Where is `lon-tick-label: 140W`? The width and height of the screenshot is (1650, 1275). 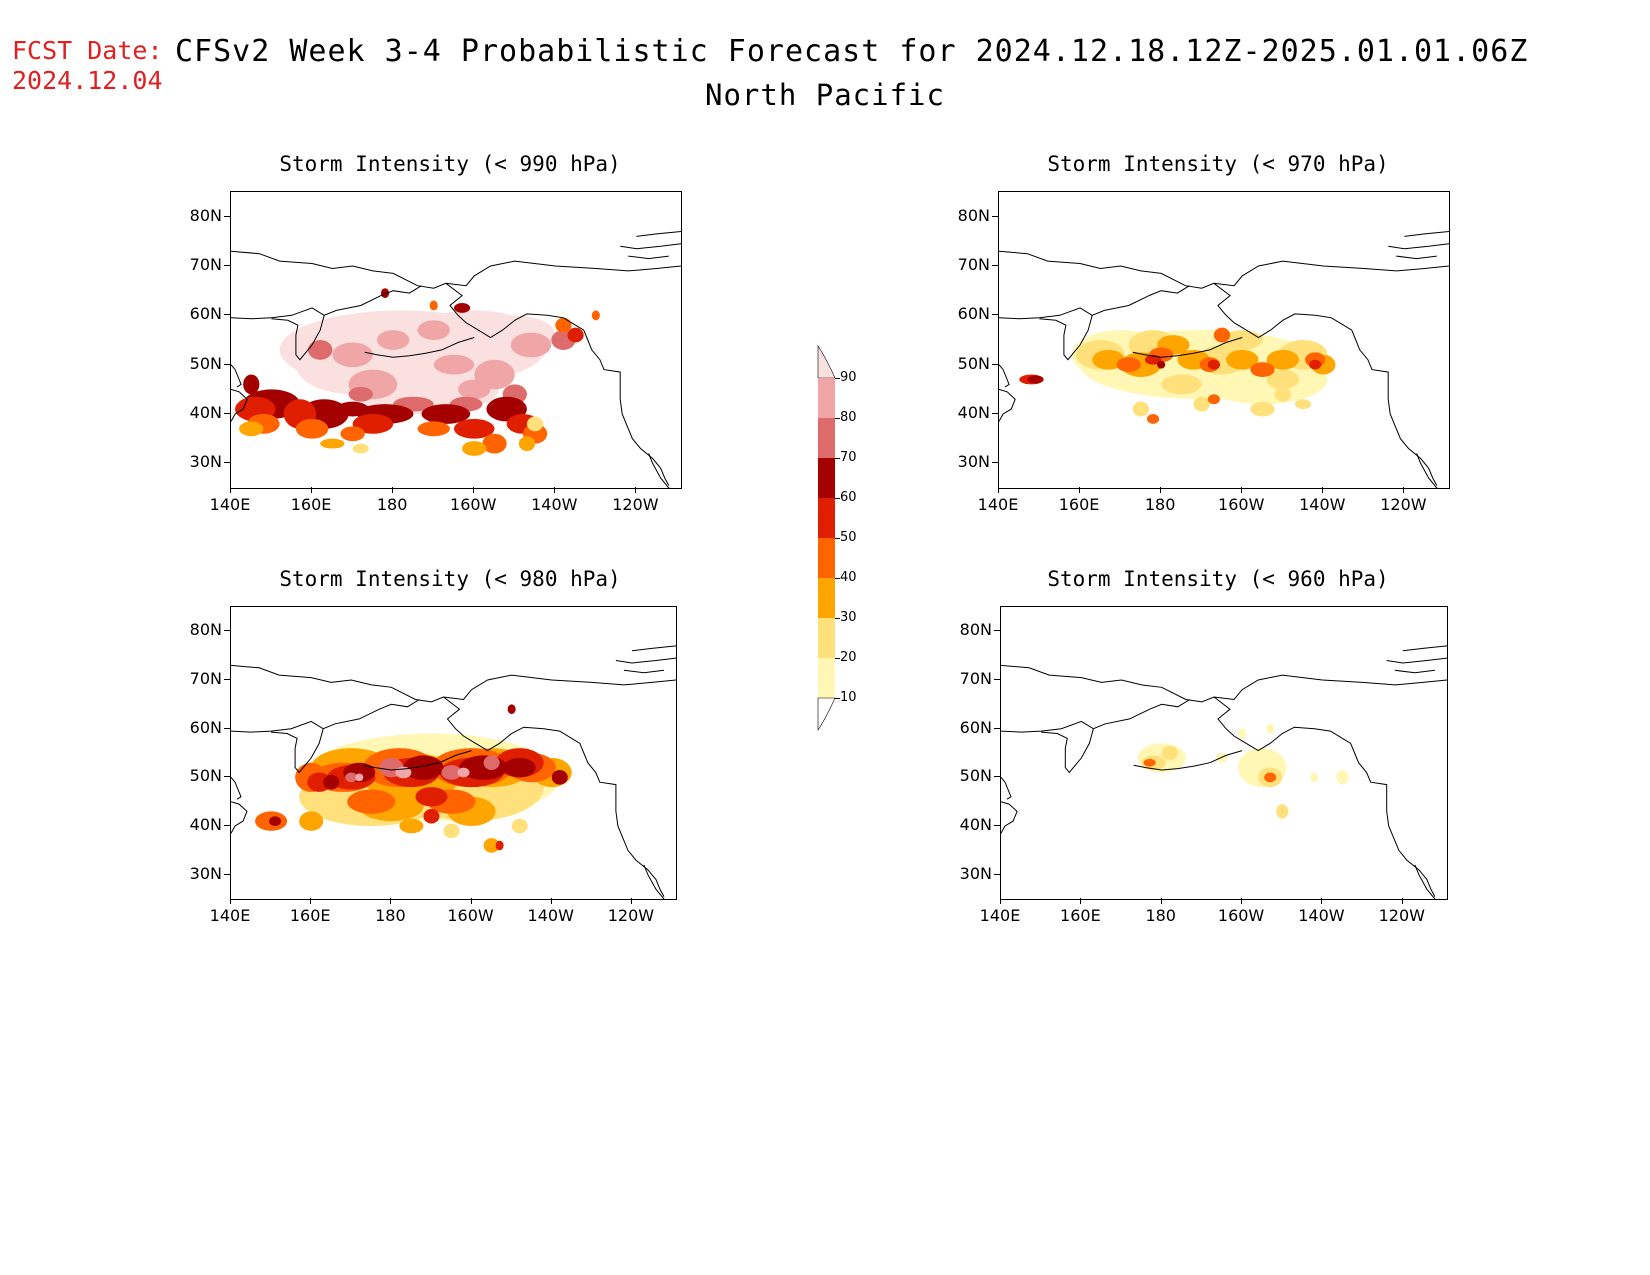
lon-tick-label: 140W is located at coordinates (554, 504).